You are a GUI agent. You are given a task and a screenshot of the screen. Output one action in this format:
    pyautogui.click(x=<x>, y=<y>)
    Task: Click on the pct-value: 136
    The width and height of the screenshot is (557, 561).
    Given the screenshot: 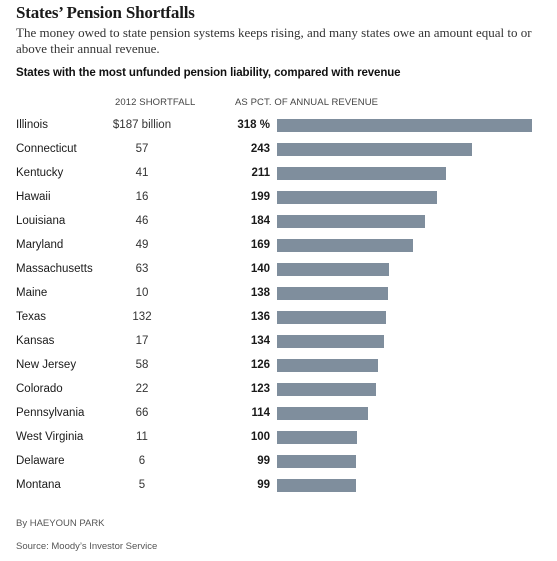 What is the action you would take?
    pyautogui.click(x=260, y=317)
    